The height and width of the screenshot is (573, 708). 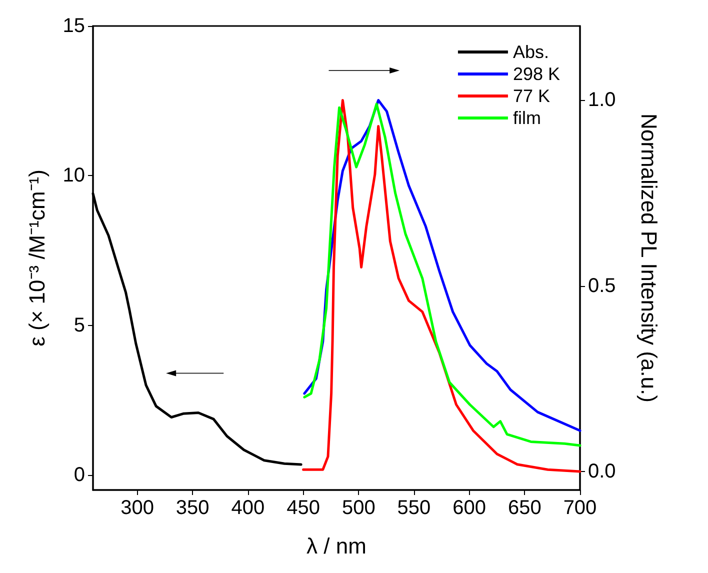 What do you see at coordinates (531, 96) in the screenshot?
I see `legend-label: 77 K` at bounding box center [531, 96].